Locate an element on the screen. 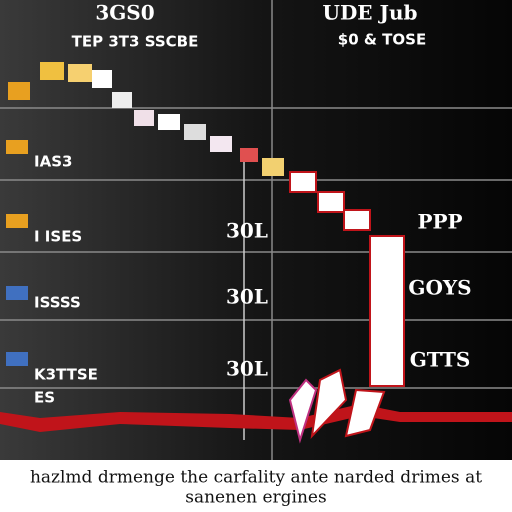  row-label: I ISES is located at coordinates (58, 237).